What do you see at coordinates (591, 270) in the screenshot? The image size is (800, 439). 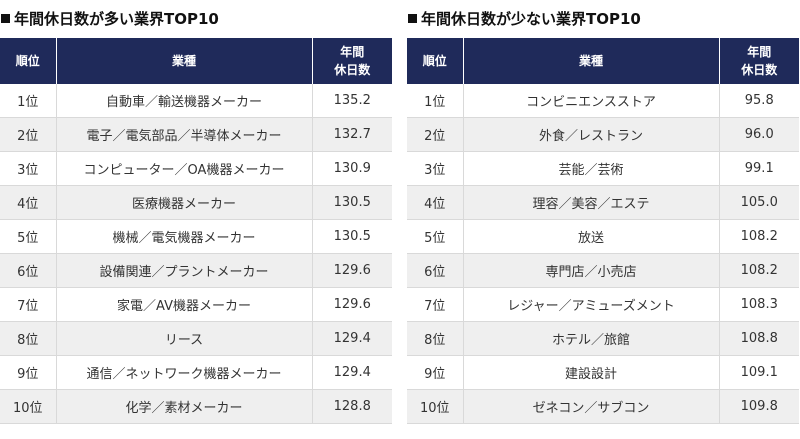 I see `industry-cell: 専門店／小売店` at bounding box center [591, 270].